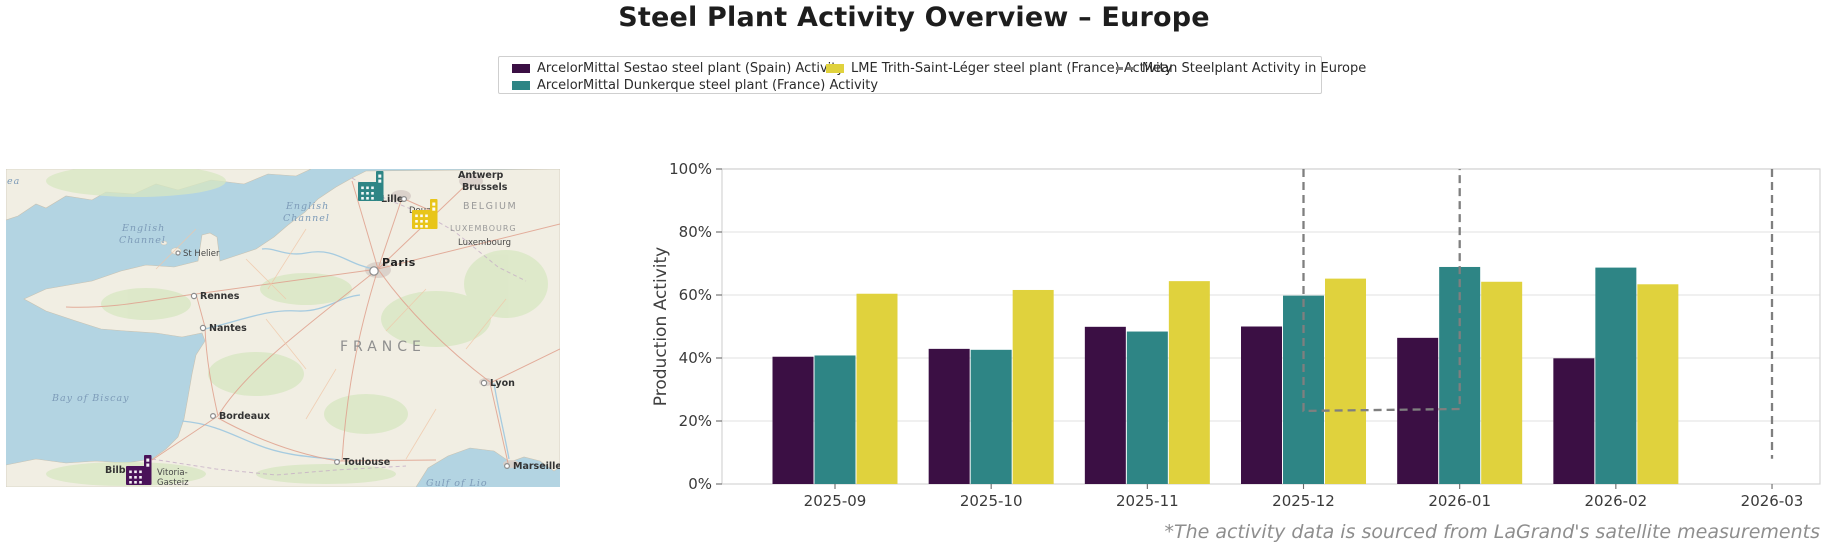 The width and height of the screenshot is (1828, 554). What do you see at coordinates (399, 262) in the screenshot?
I see `map-label-paris: Paris` at bounding box center [399, 262].